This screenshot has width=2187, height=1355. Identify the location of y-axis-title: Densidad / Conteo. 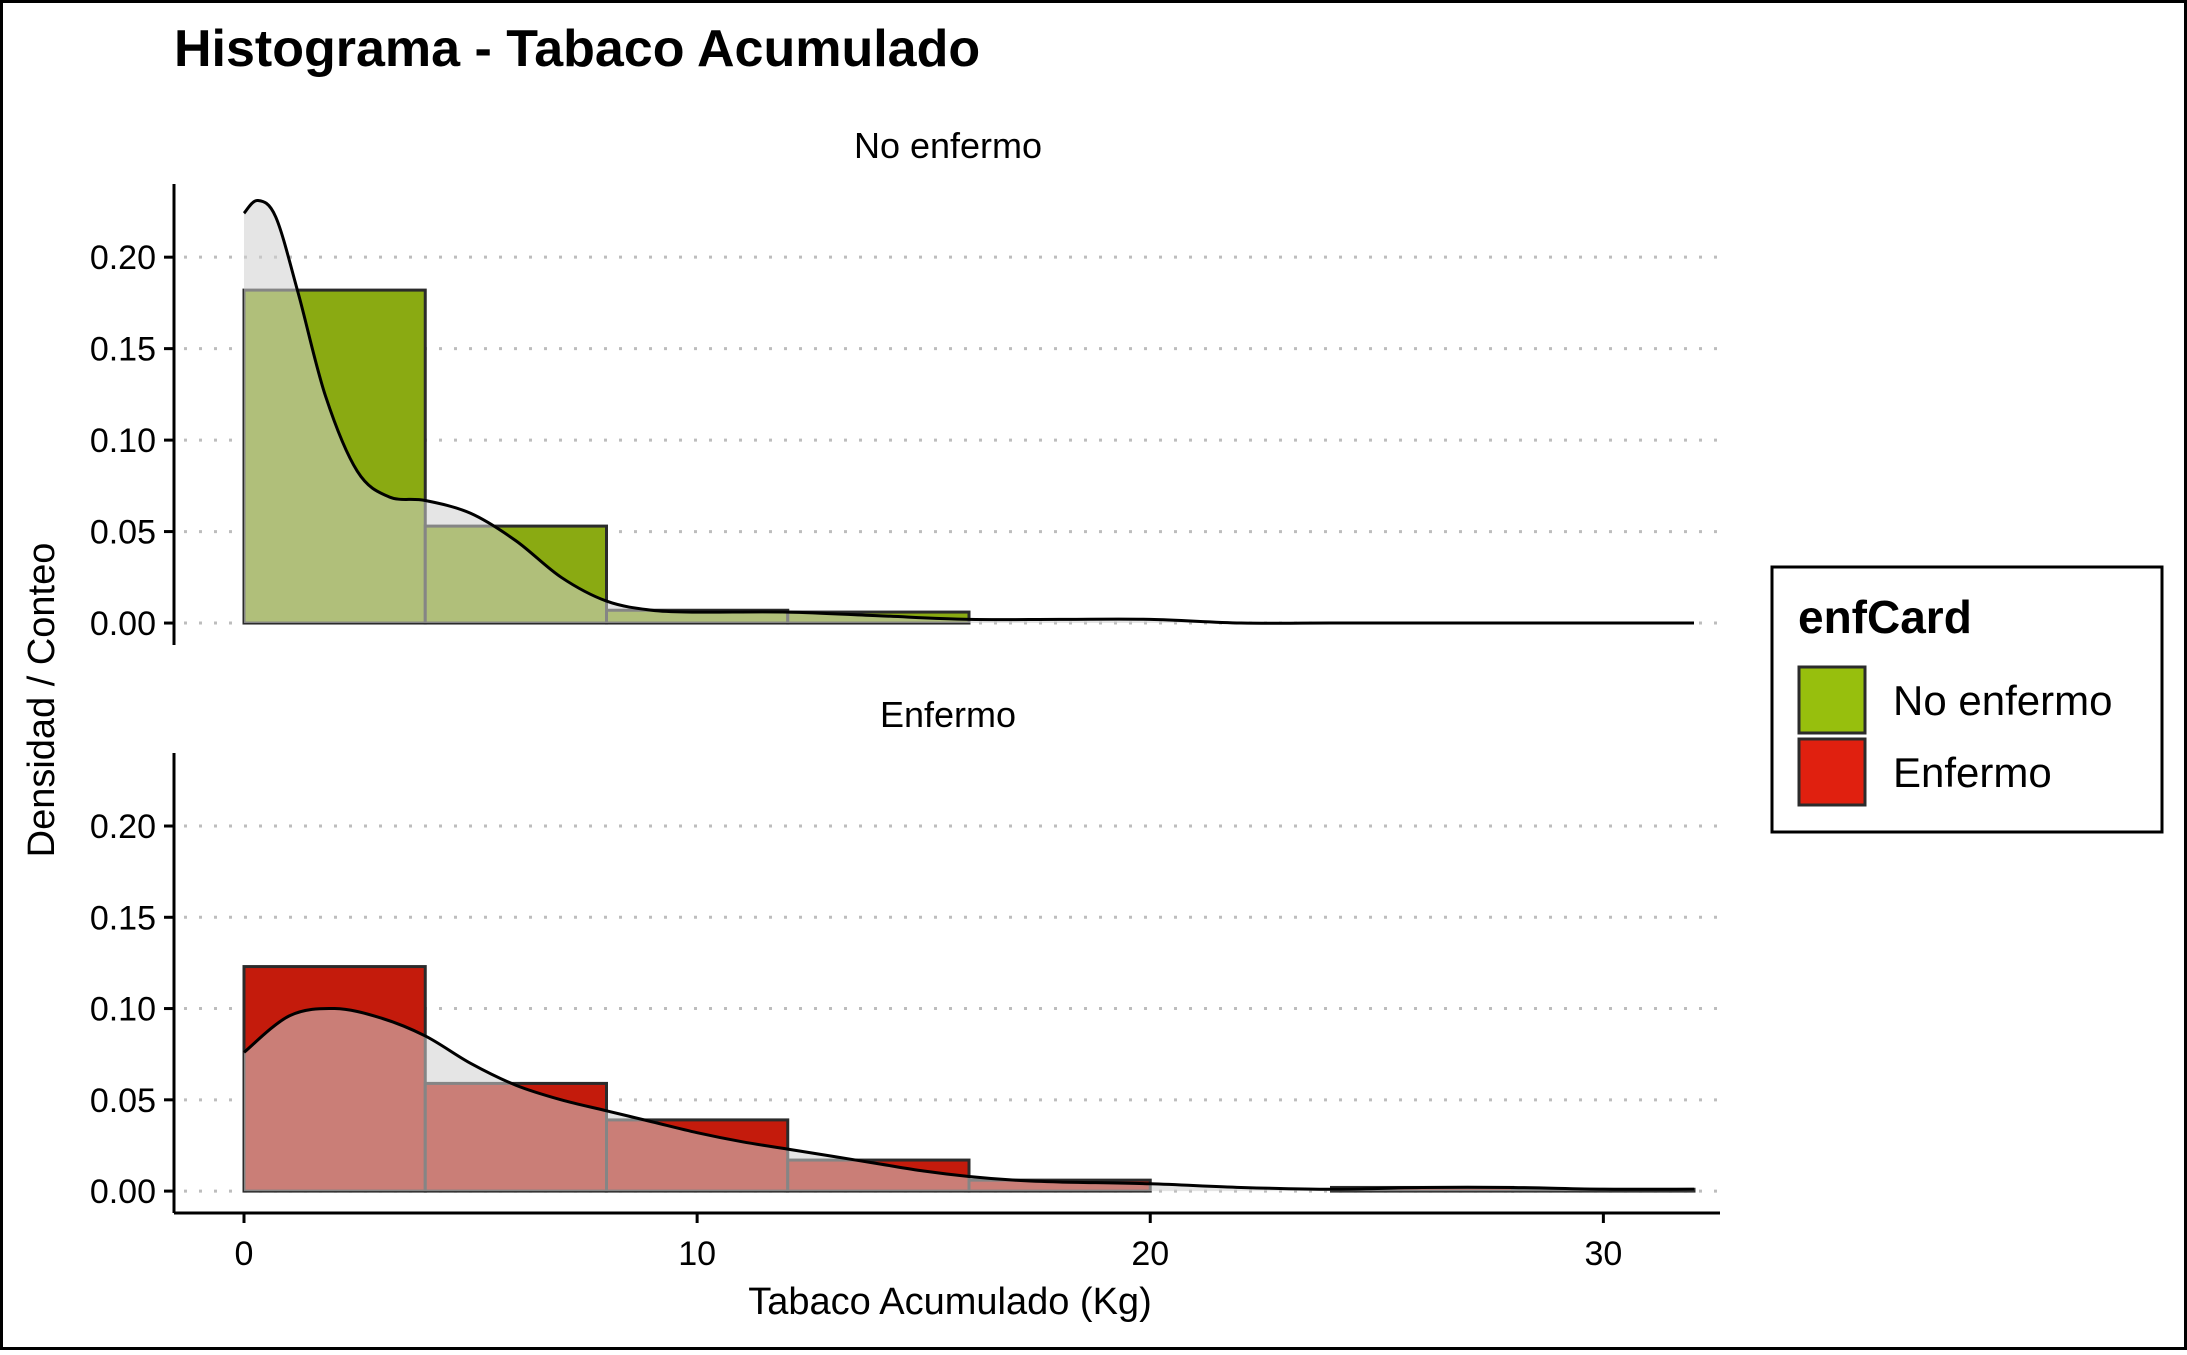
(42, 700).